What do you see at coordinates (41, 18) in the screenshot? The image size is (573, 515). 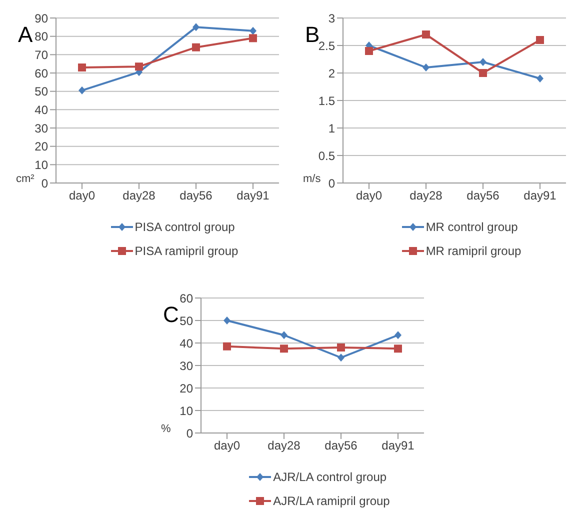 I see `y-tick-label: 90` at bounding box center [41, 18].